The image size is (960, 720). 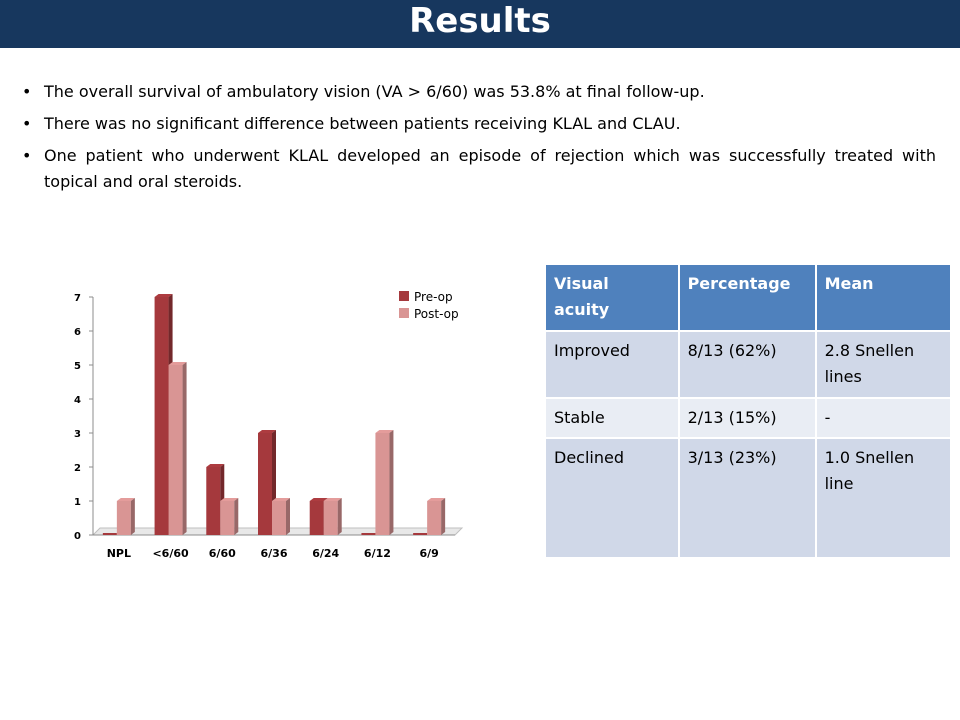 I want to click on y-tick-label: 1, so click(x=77, y=502).